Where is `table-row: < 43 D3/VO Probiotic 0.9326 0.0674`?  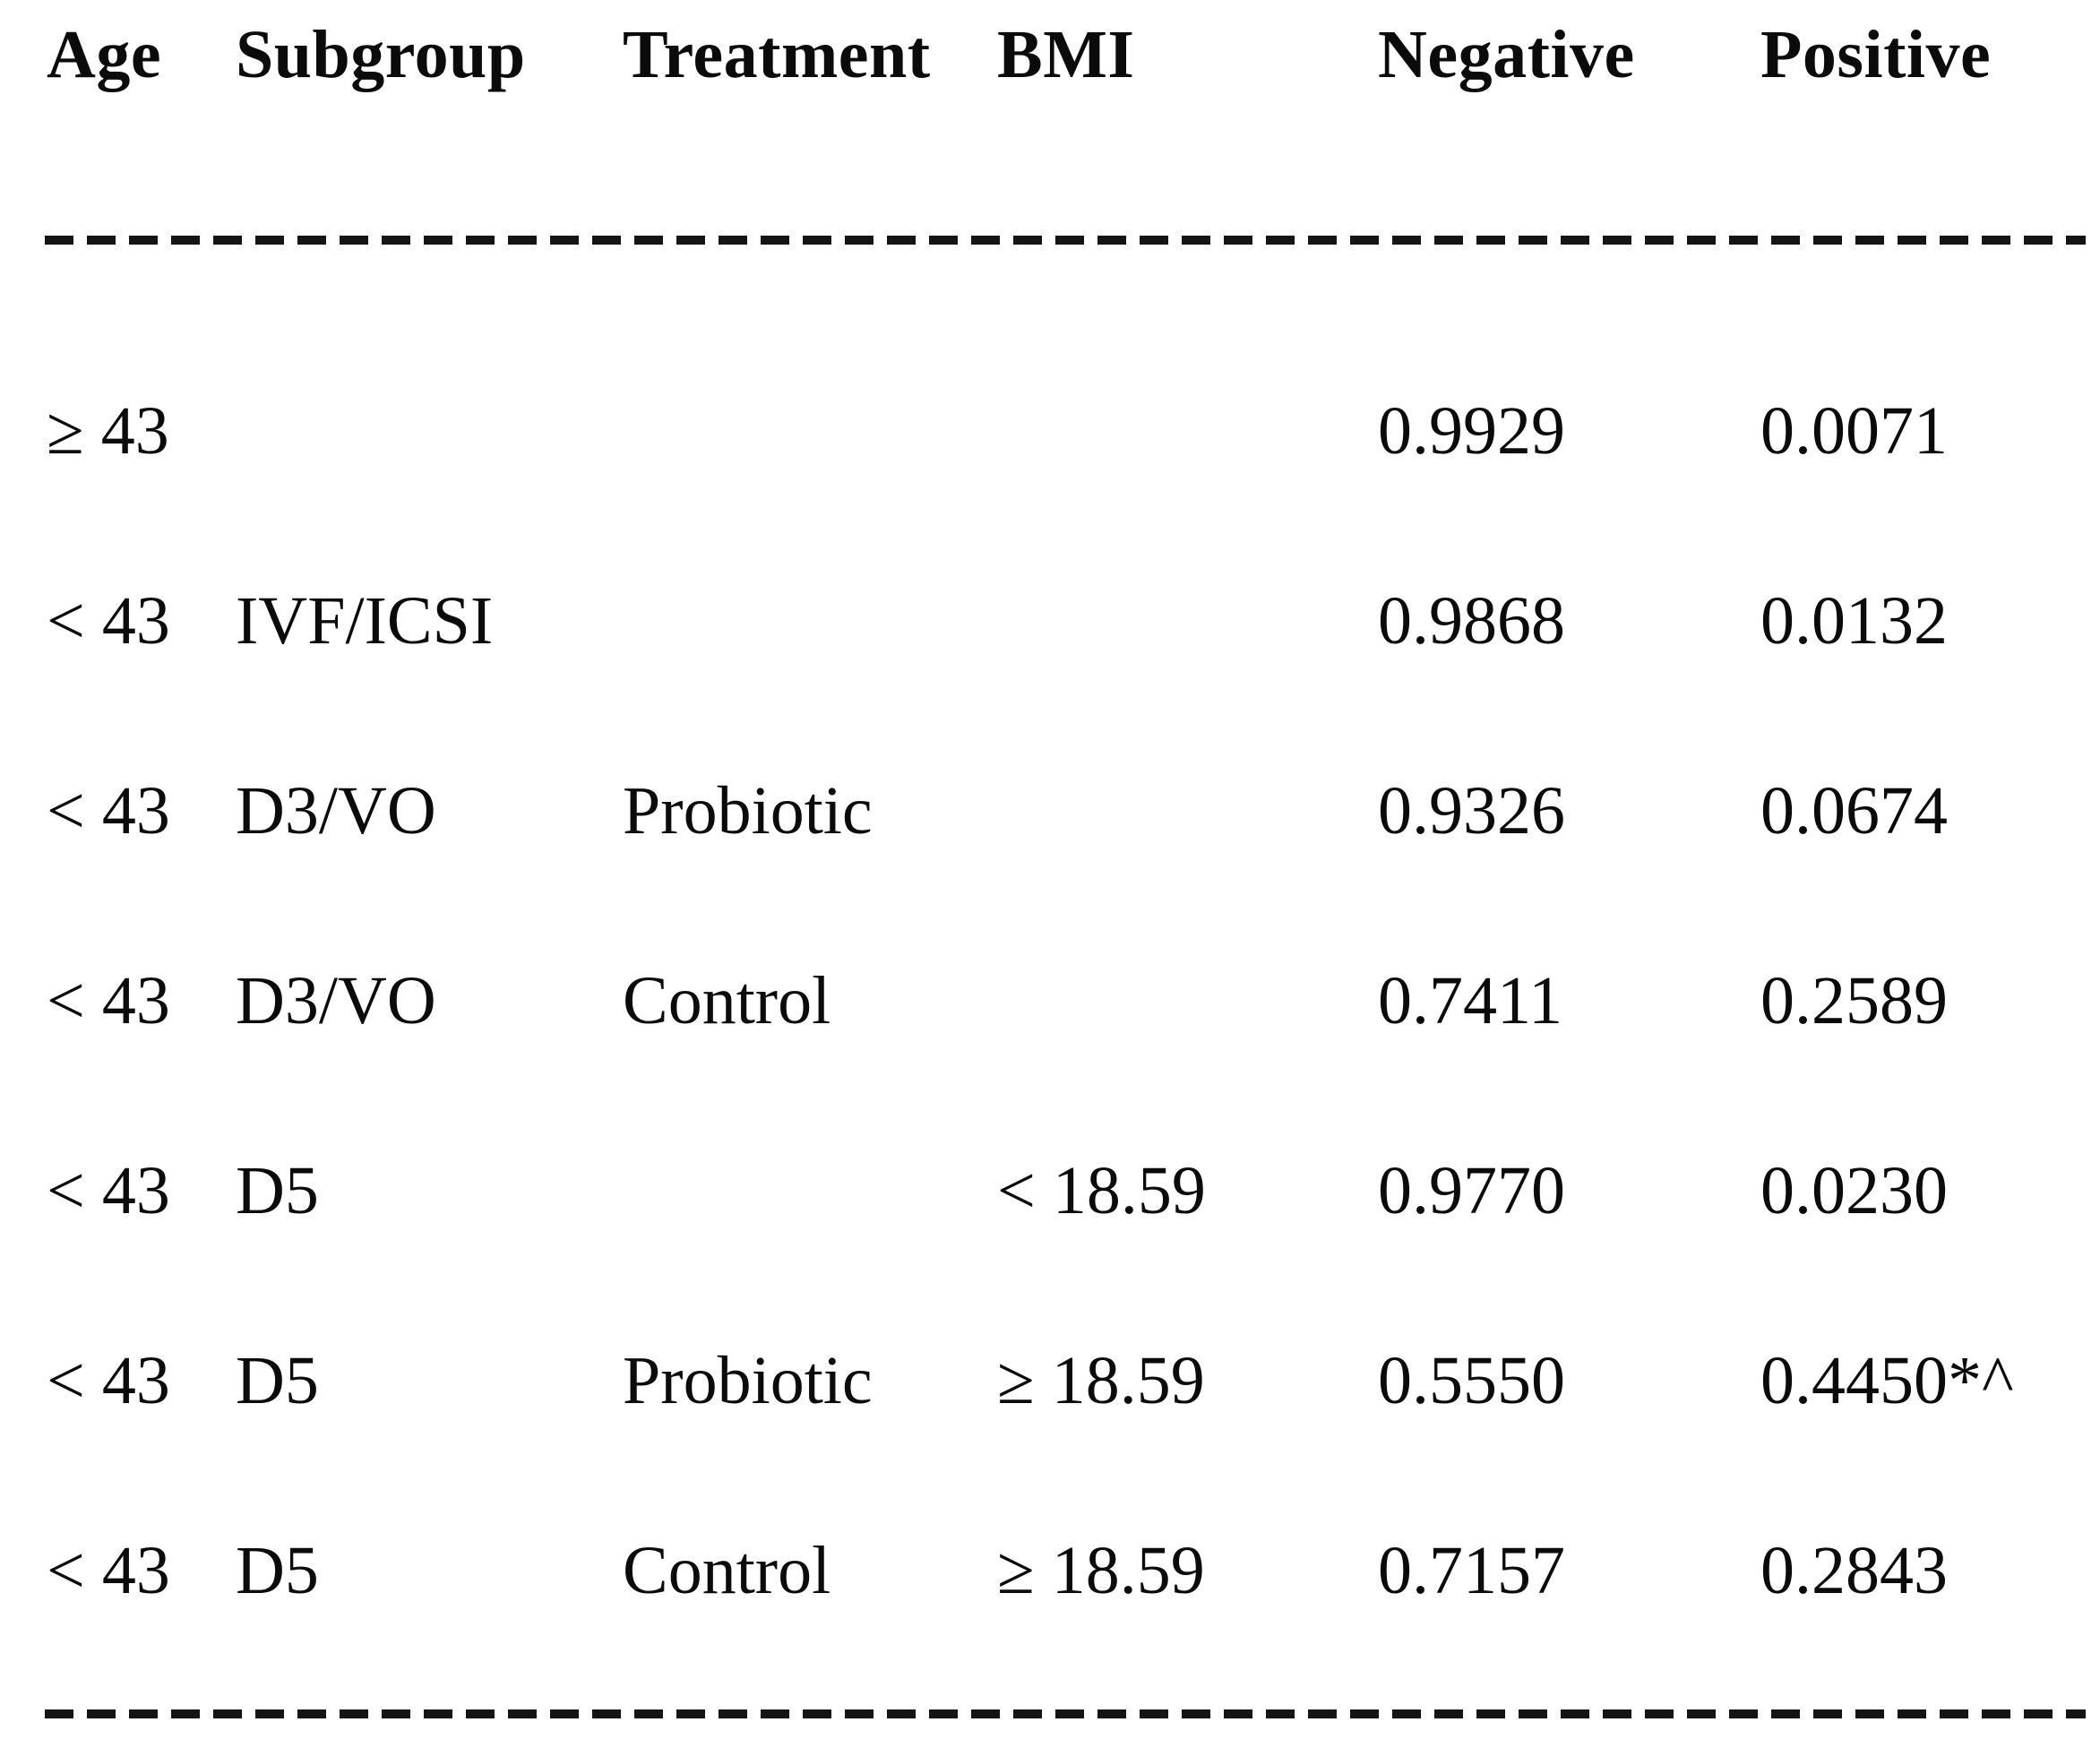
table-row: < 43 D3/VO Probiotic 0.9326 0.0674 is located at coordinates (1050, 811).